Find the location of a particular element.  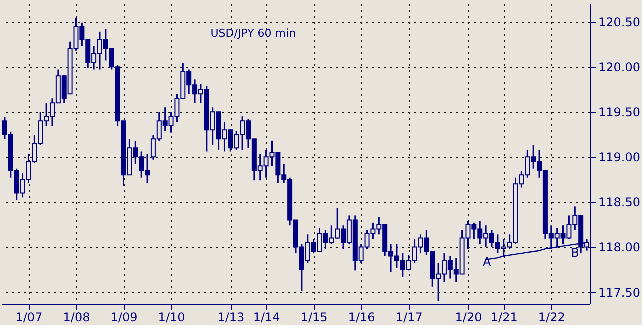

x-tick-label: 1/10 is located at coordinates (172, 317).